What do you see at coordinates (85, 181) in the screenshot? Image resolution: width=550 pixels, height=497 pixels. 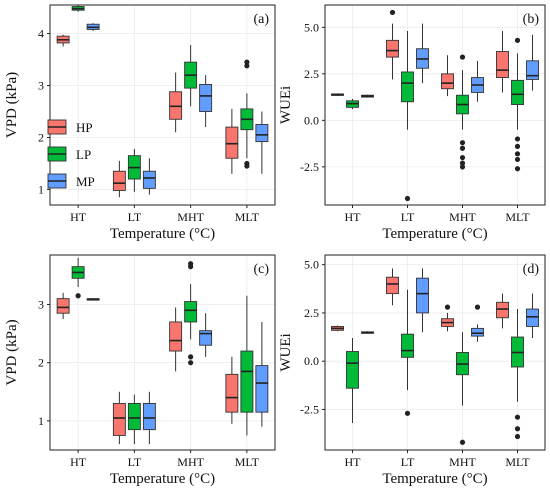 I see `legend-label: MP` at bounding box center [85, 181].